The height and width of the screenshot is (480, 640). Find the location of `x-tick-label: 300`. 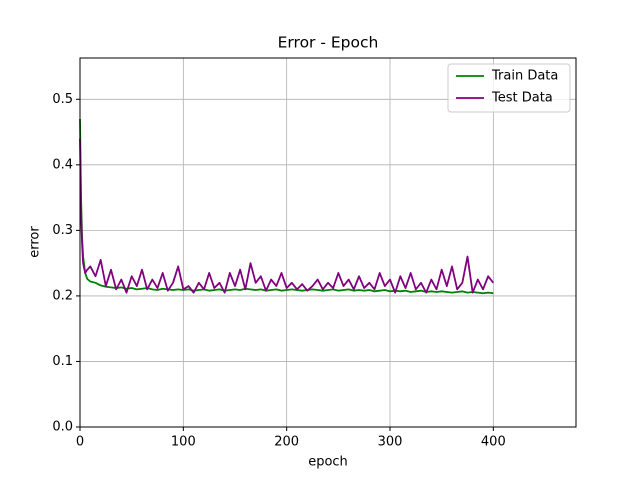

x-tick-label: 300 is located at coordinates (390, 442).